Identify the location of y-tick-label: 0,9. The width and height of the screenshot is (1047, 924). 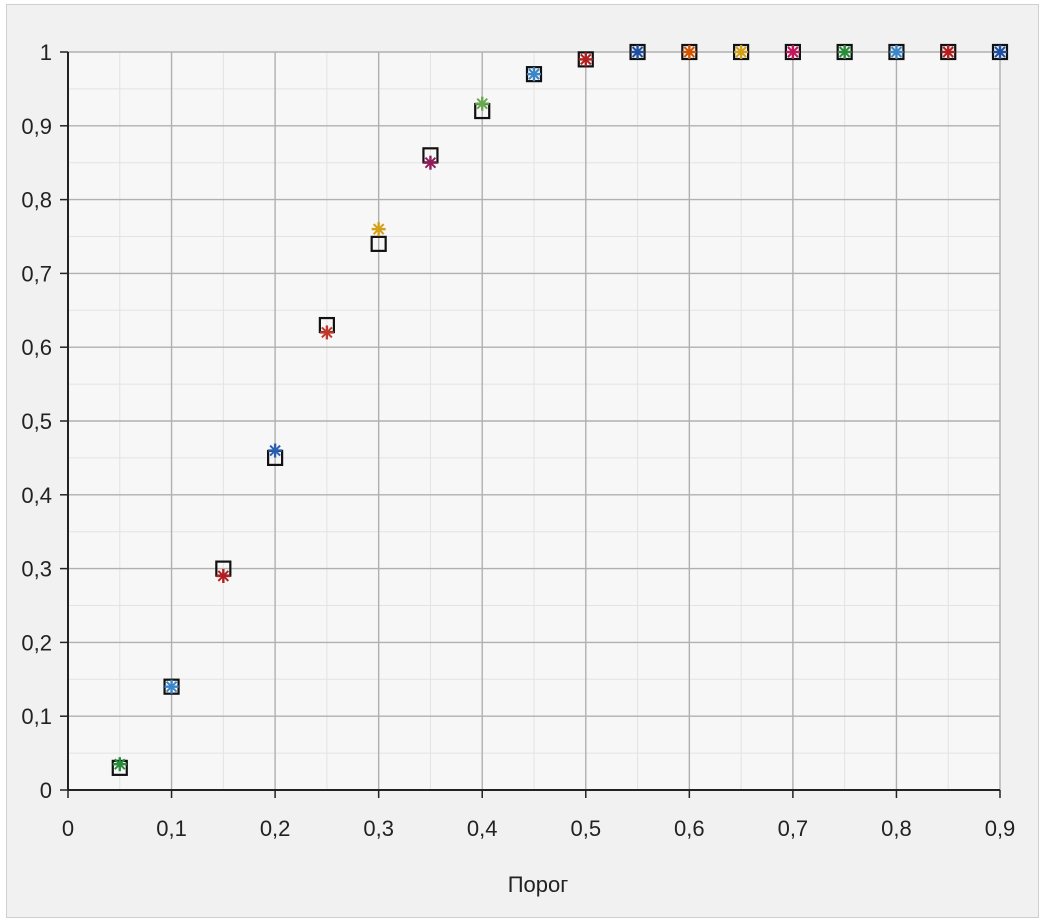
(36, 126).